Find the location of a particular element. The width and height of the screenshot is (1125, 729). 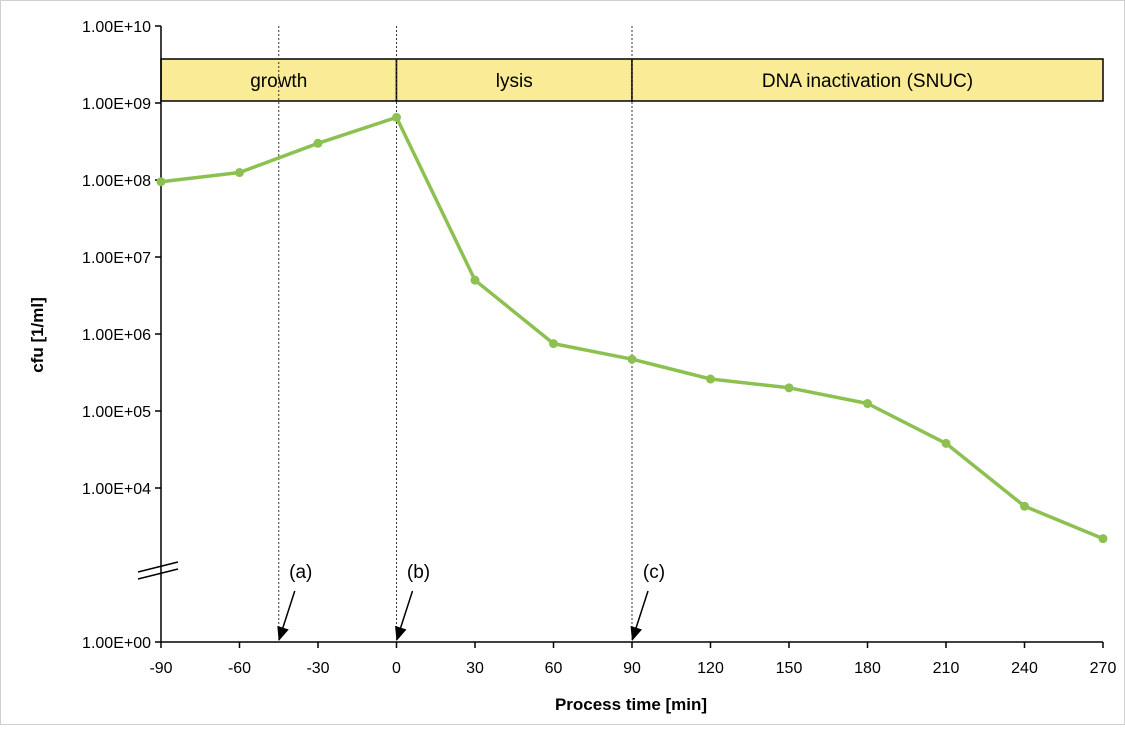

x-tick-label-6: 60 is located at coordinates (554, 668).